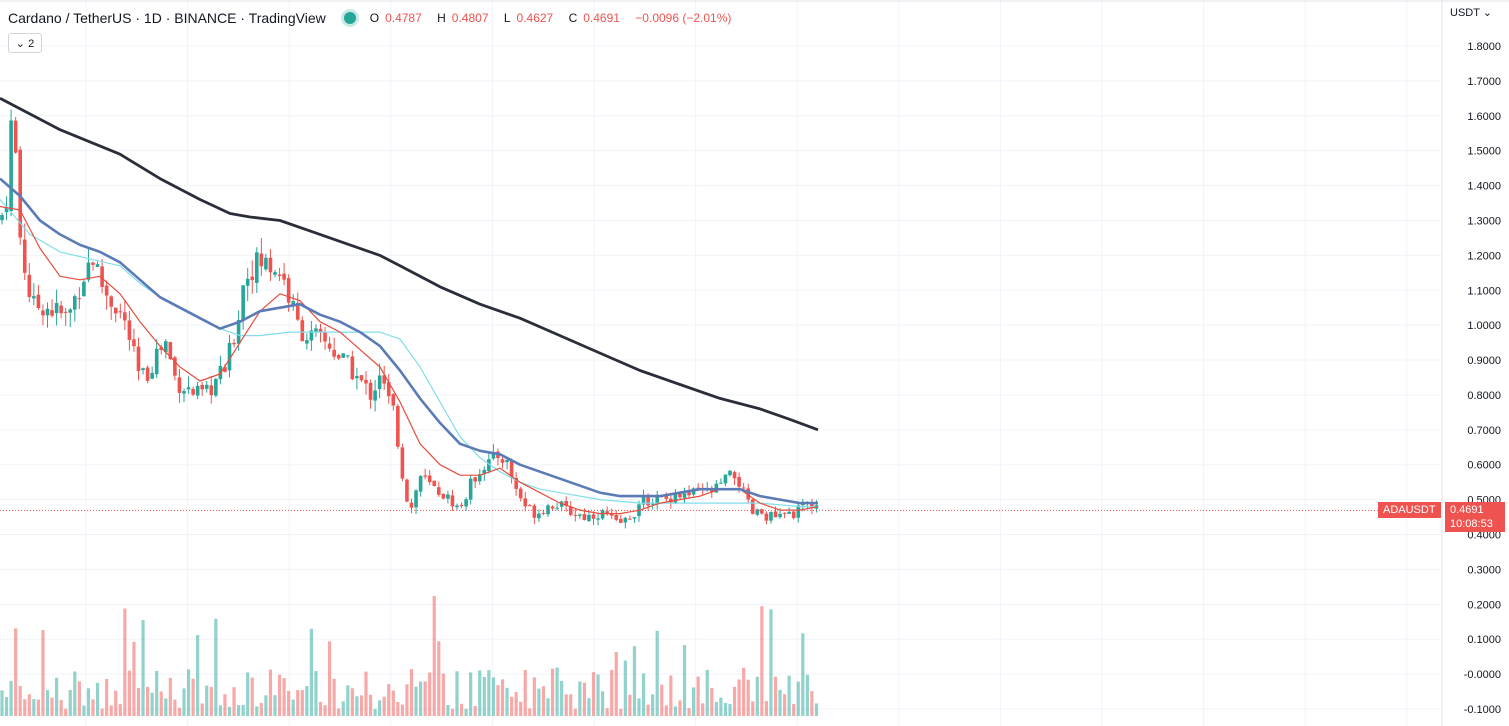 The image size is (1509, 726). What do you see at coordinates (1484, 605) in the screenshot?
I see `y-tick-label: 0.2000` at bounding box center [1484, 605].